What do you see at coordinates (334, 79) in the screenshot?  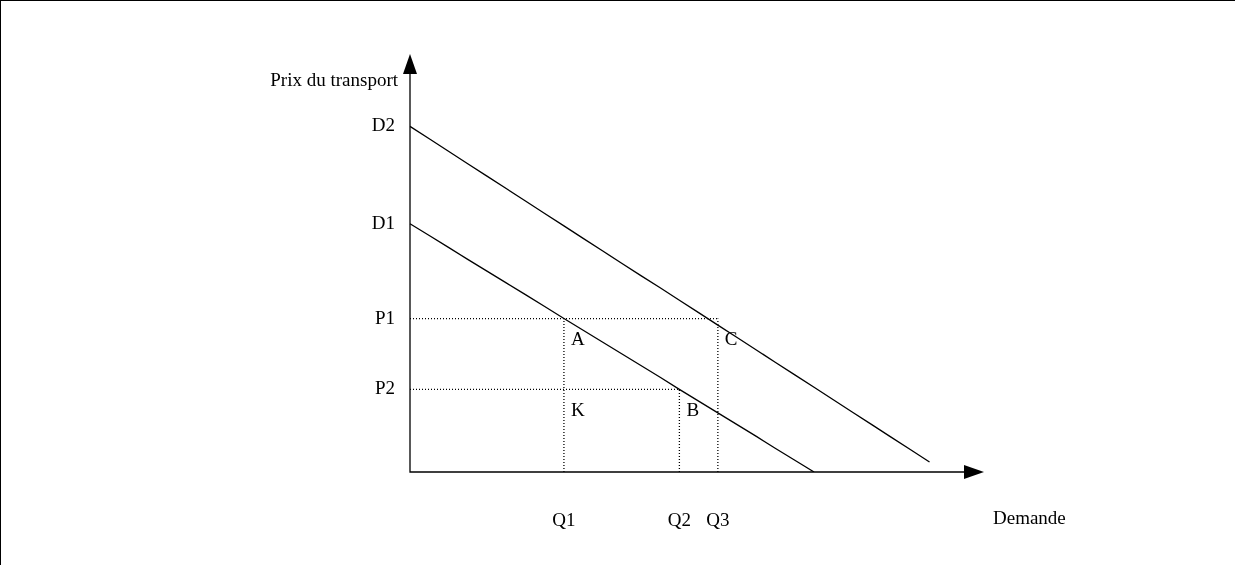 I see `y-axis-title: Prix du transport` at bounding box center [334, 79].